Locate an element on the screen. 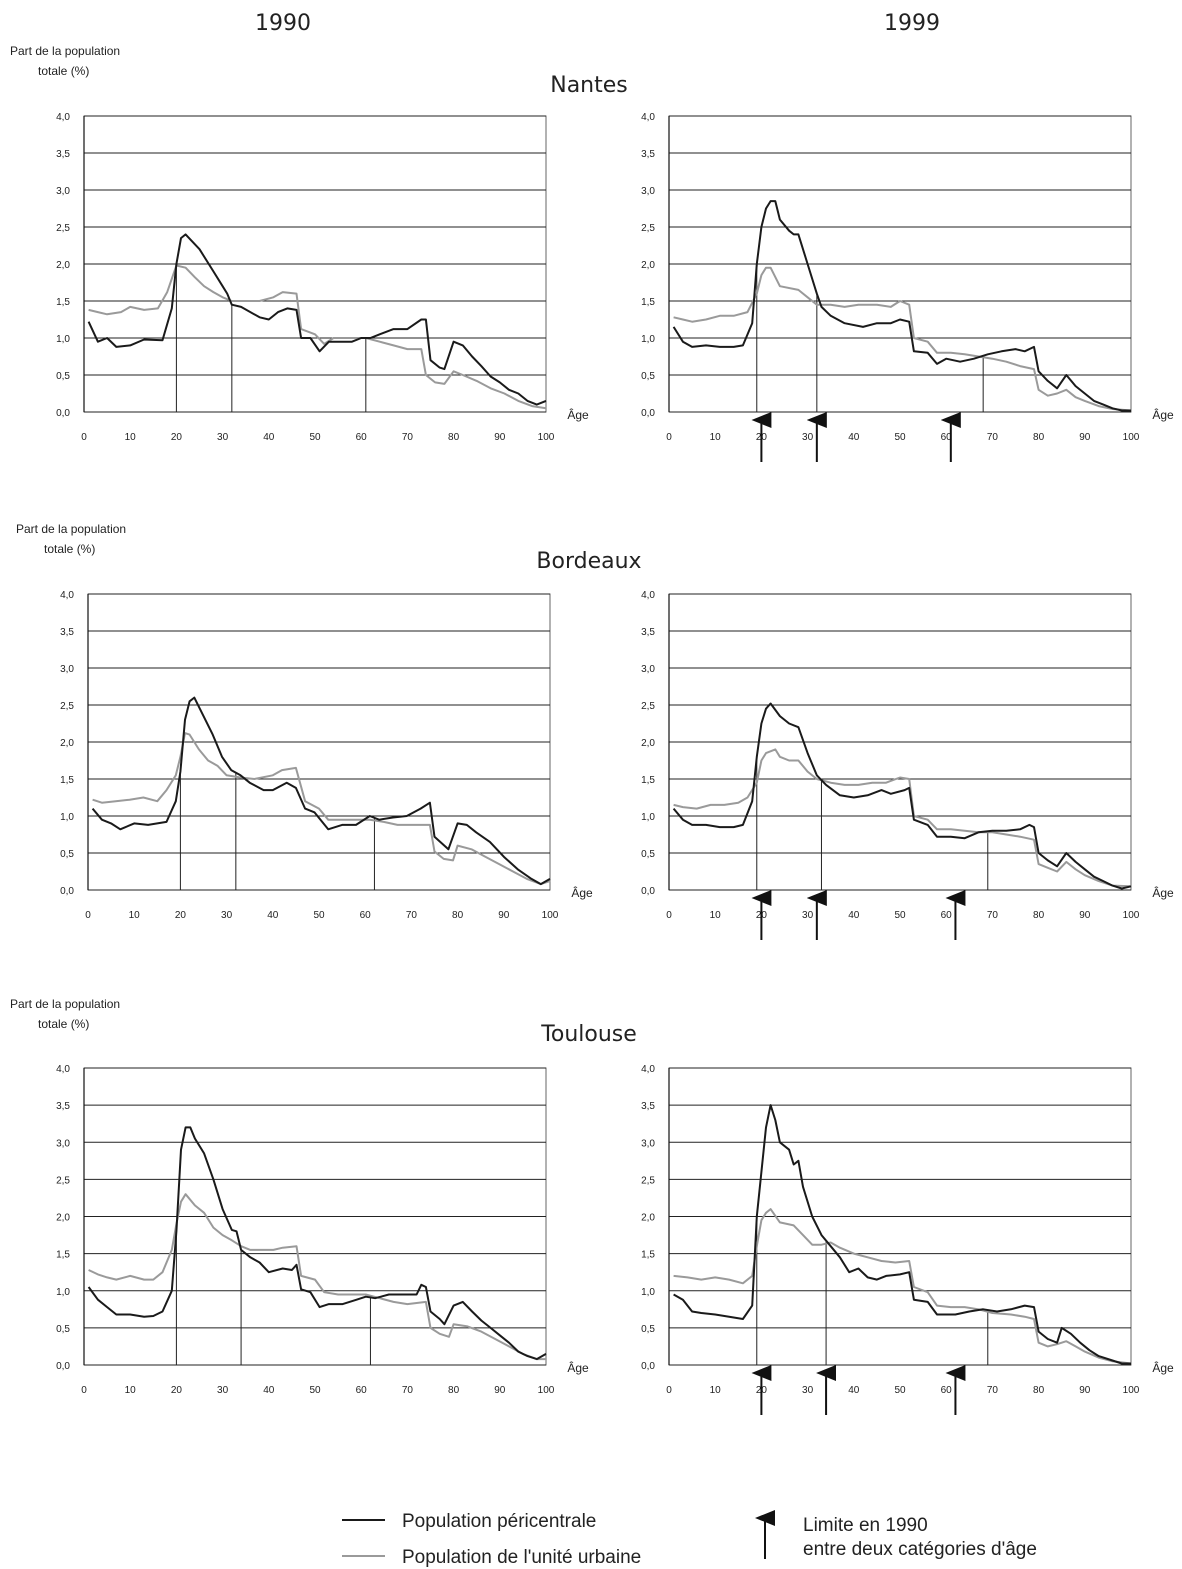 The width and height of the screenshot is (1182, 1569). city-title-nantes: Nantes is located at coordinates (589, 85).